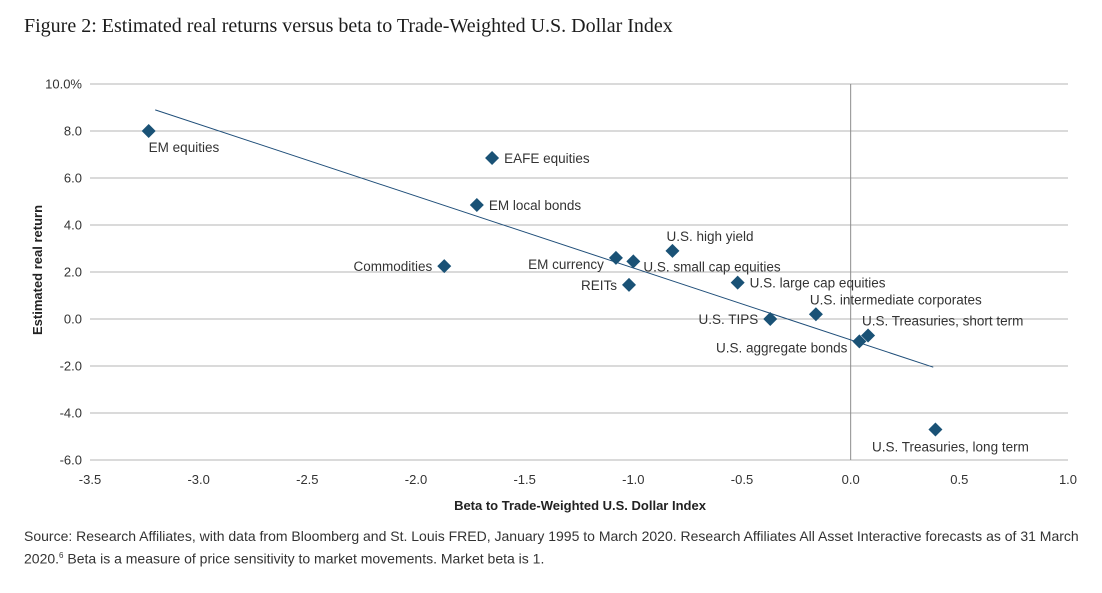  What do you see at coordinates (198, 479) in the screenshot?
I see `x-tick-label: -3.0` at bounding box center [198, 479].